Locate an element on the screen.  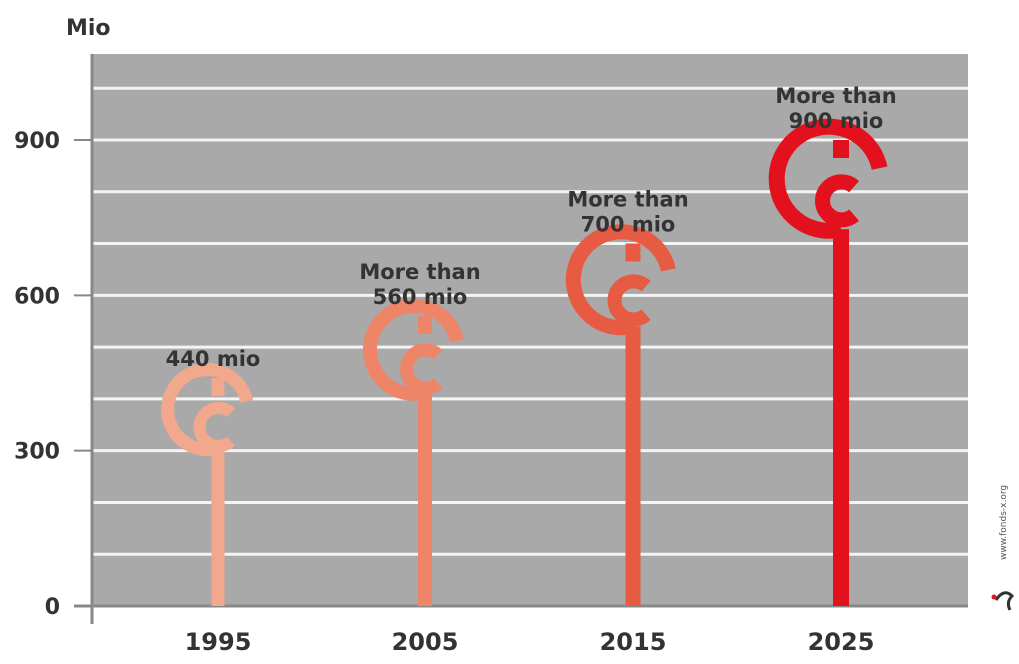
y-unit-label: Mio is located at coordinates (88, 28).